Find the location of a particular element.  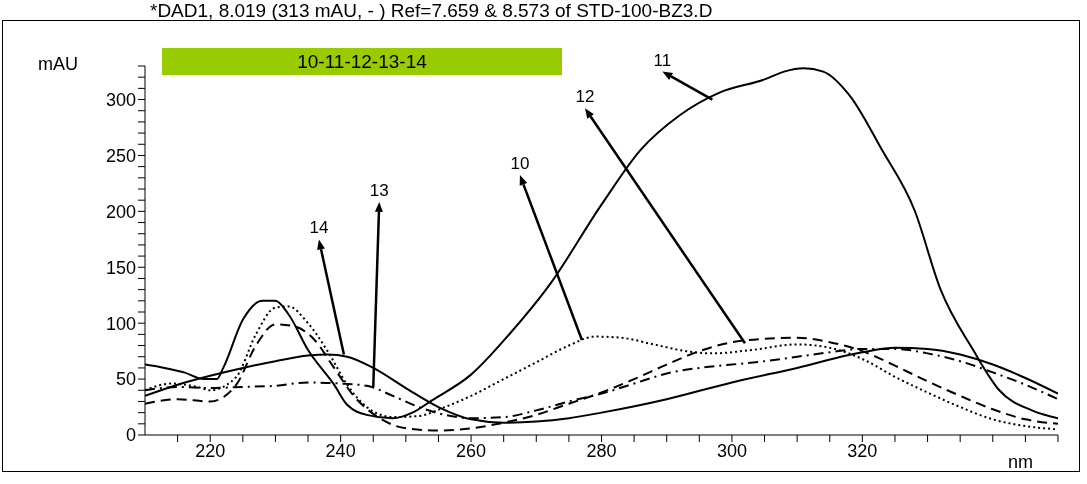

x-tick-label: 240 is located at coordinates (340, 450).